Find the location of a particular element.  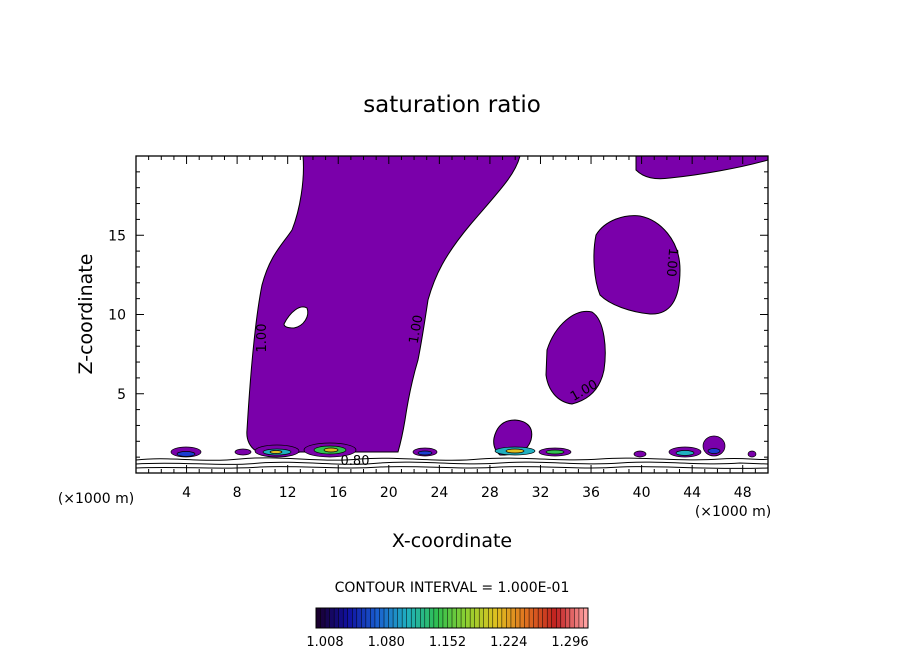

x-unit-label: (×1000 m) is located at coordinates (733, 512).